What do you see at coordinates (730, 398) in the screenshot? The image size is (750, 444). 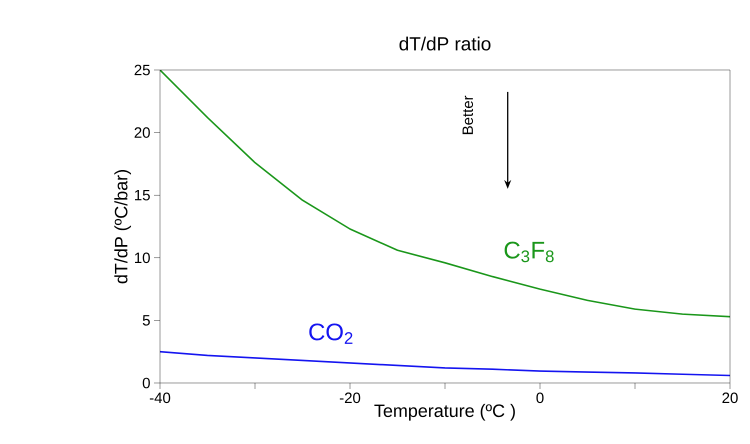 I see `x-tick-label: 20` at bounding box center [730, 398].